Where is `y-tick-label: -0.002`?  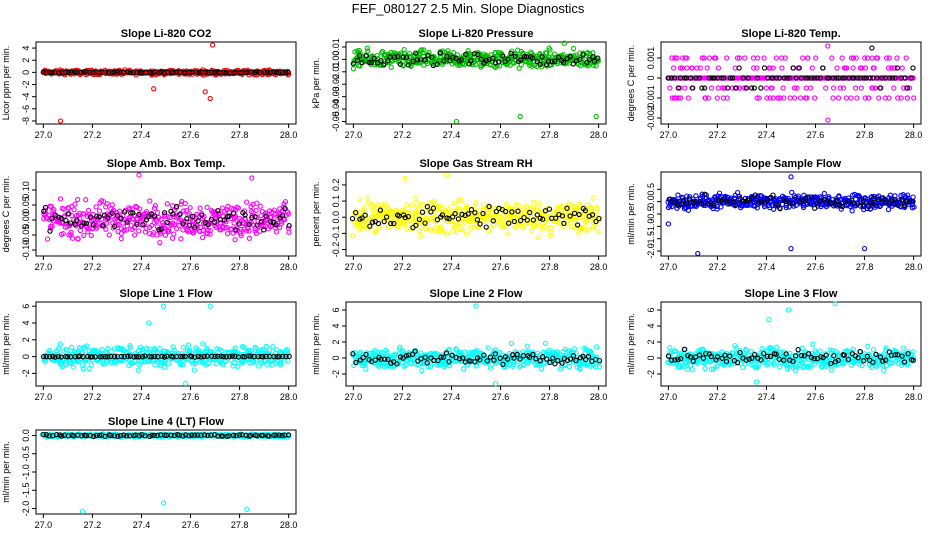
y-tick-label: -0.002 is located at coordinates (651, 118).